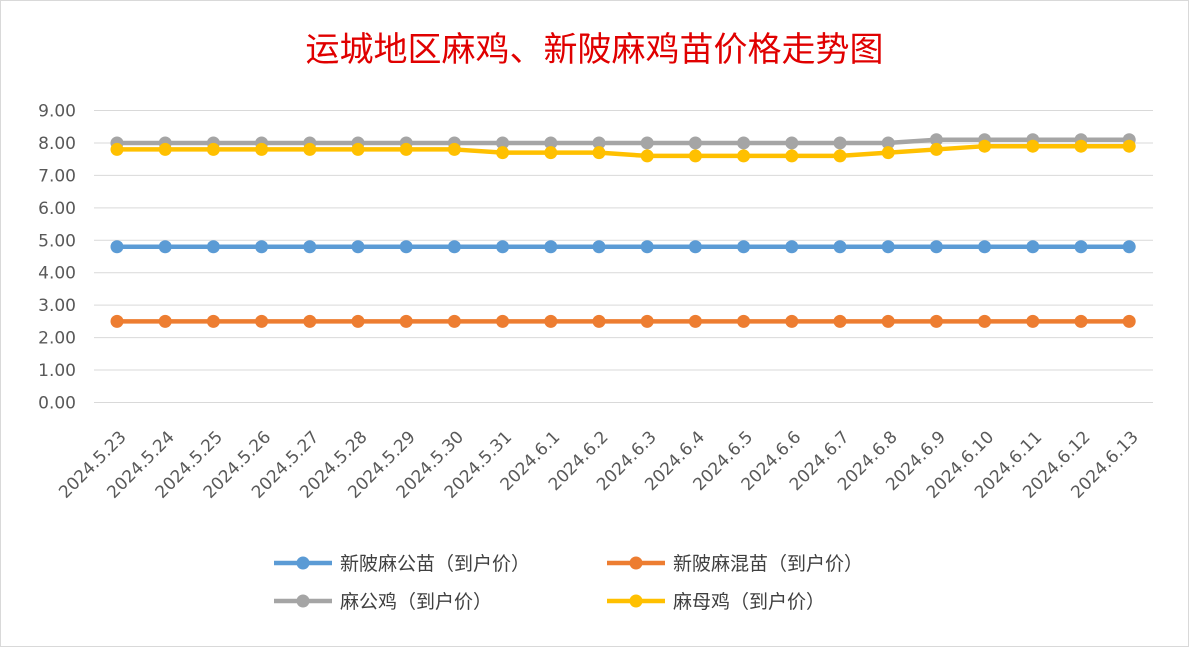 Image resolution: width=1189 pixels, height=647 pixels. What do you see at coordinates (57, 209) in the screenshot?
I see `y-tick-label: 6.00` at bounding box center [57, 209].